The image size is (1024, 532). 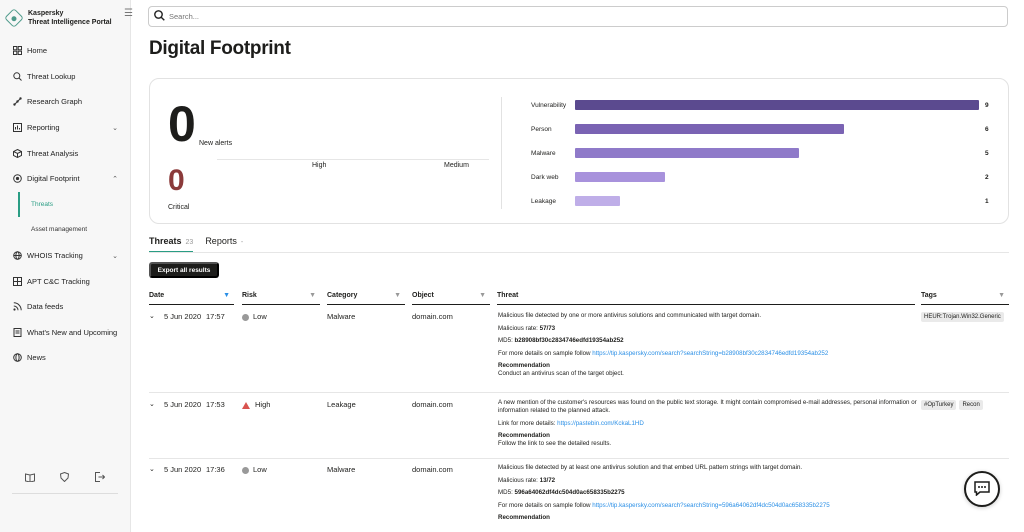 What do you see at coordinates (128, 13) in the screenshot?
I see `hamburger-icon: ☰` at bounding box center [128, 13].